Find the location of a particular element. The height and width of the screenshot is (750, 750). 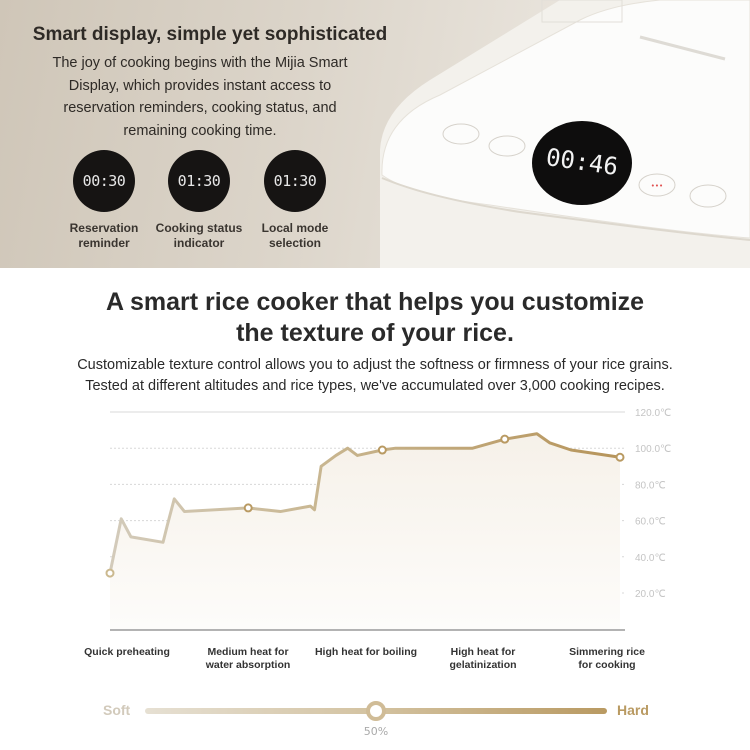

texture-slider-knob is located at coordinates (376, 711).